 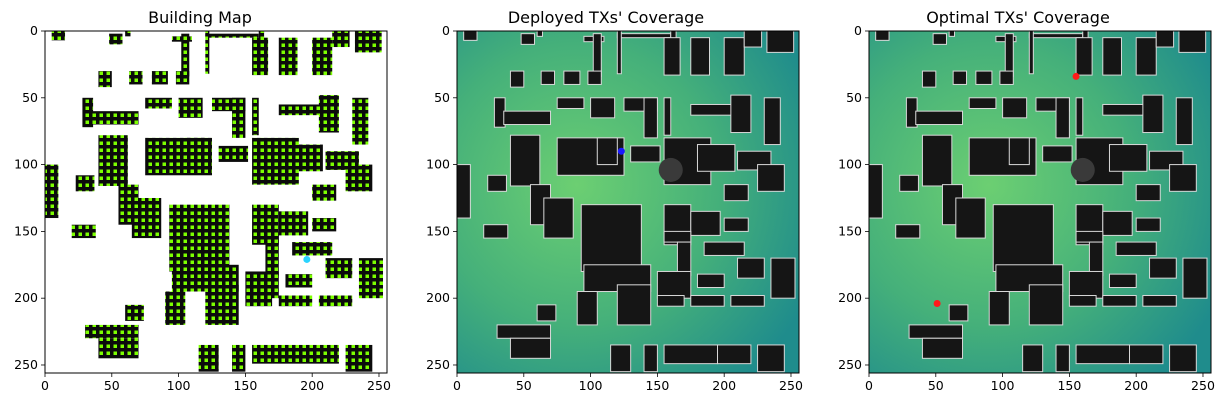 I want to click on building-map-title: Building Map, so click(x=200, y=17).